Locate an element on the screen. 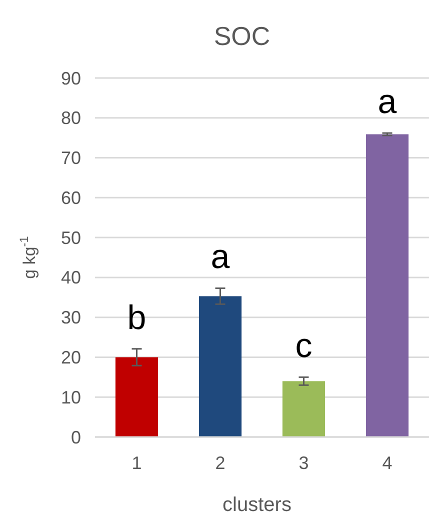  y-tick-label: 20 is located at coordinates (70, 358).